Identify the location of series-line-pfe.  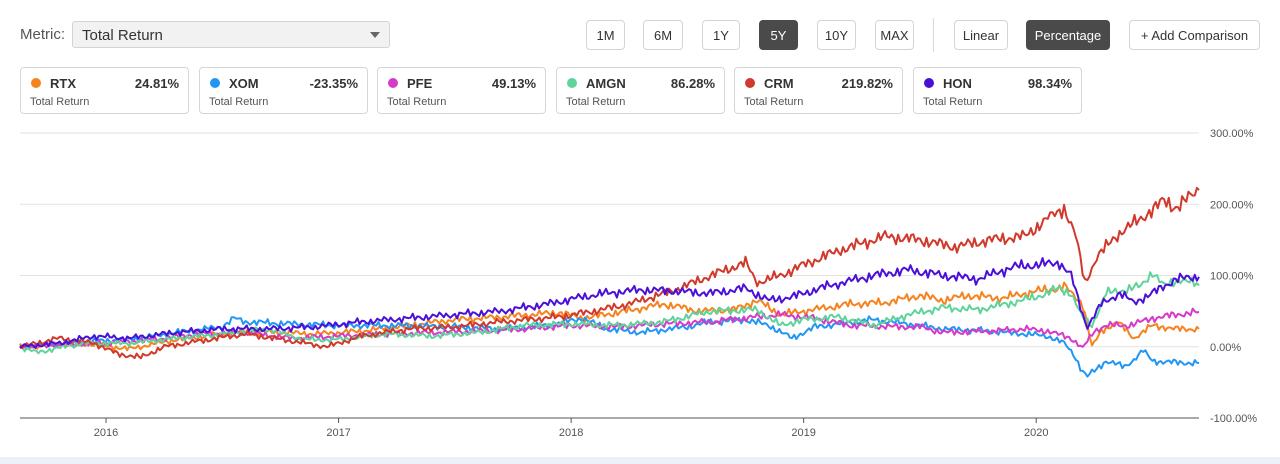
(609, 328).